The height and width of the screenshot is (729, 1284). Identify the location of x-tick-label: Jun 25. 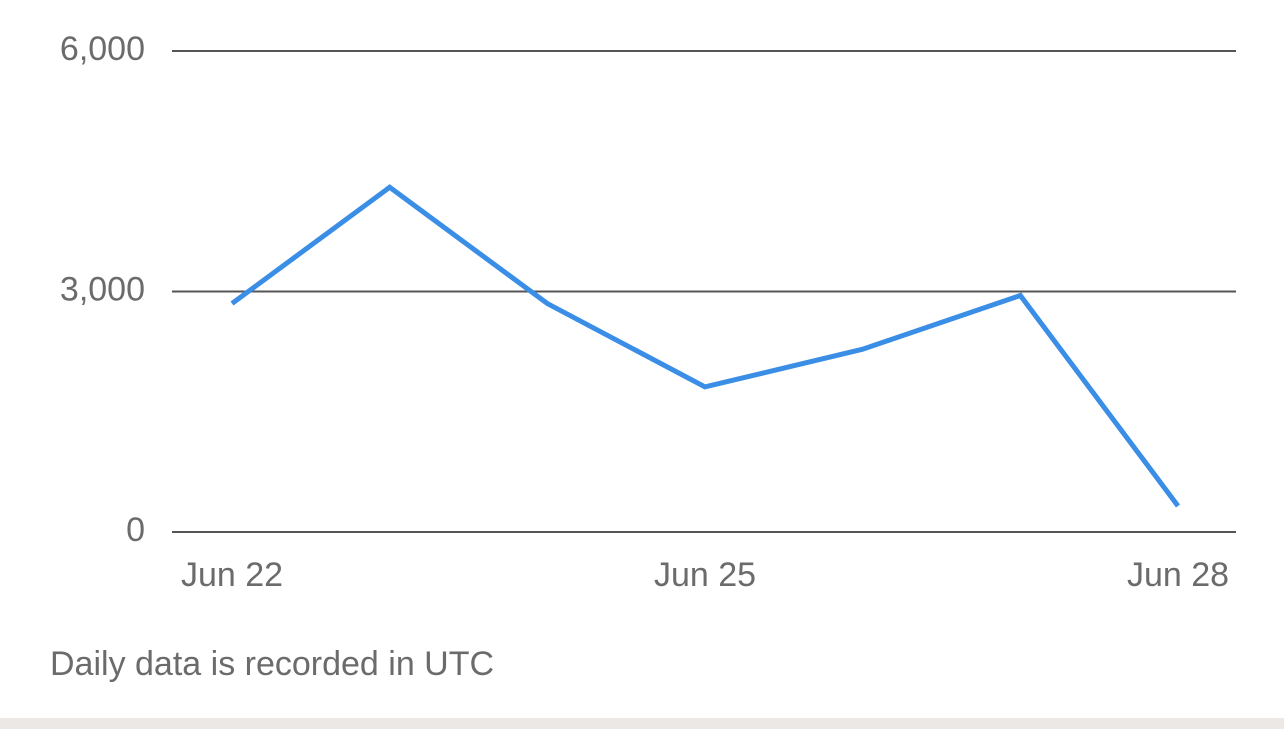
(705, 575).